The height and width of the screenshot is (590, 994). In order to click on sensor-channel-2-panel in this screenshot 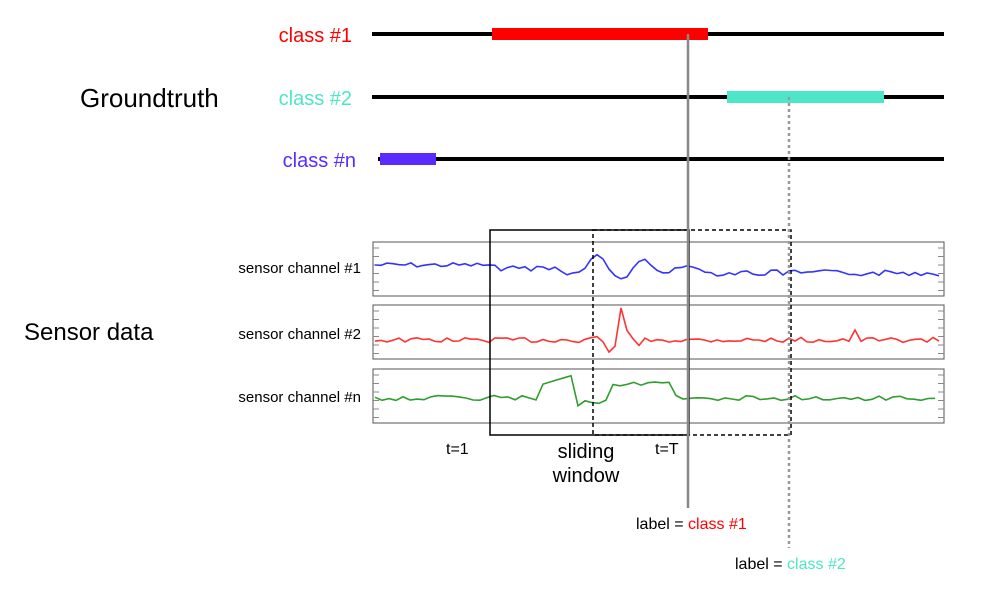, I will do `click(658, 332)`.